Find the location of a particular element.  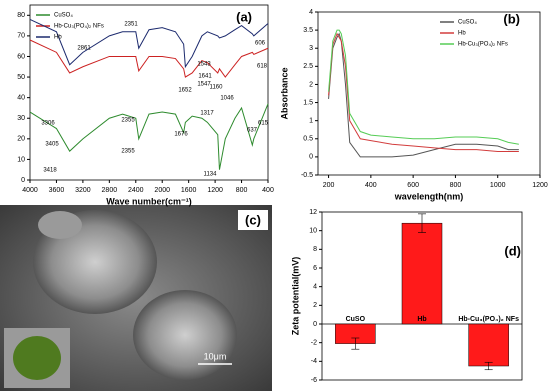

y-tick-label: 2.5 is located at coordinates (308, 66).